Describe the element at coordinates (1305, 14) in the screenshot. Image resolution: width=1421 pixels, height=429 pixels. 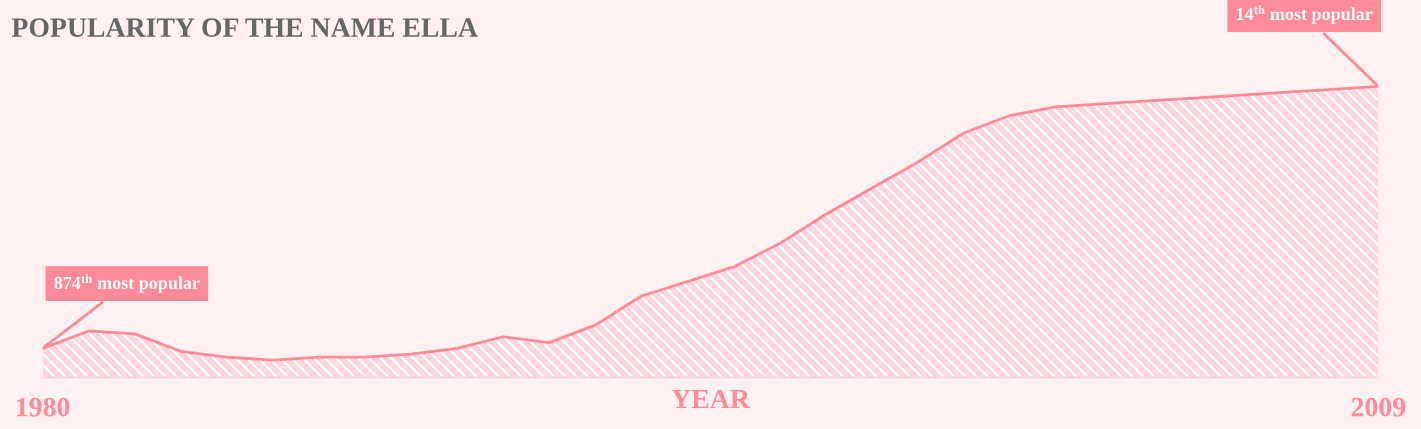
I see `annotation: 14$^{th}$ most popular` at that location.